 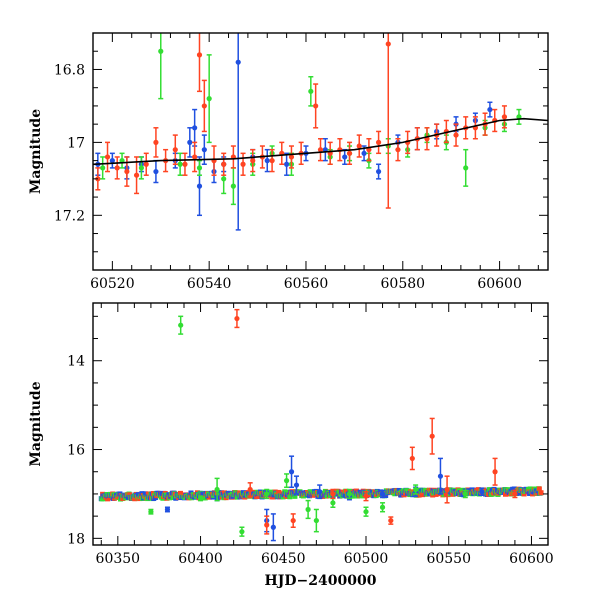 What do you see at coordinates (76, 451) in the screenshot?
I see `y-tick-label: 16` at bounding box center [76, 451].